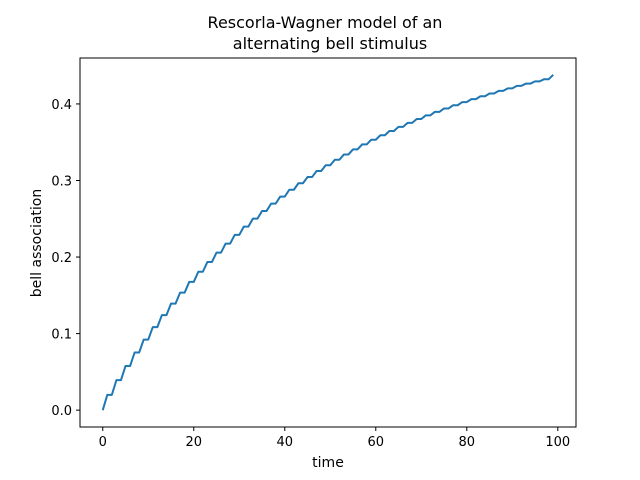  I want to click on chart-title-line-1: Rescorla-Wagner model of an, so click(325, 22).